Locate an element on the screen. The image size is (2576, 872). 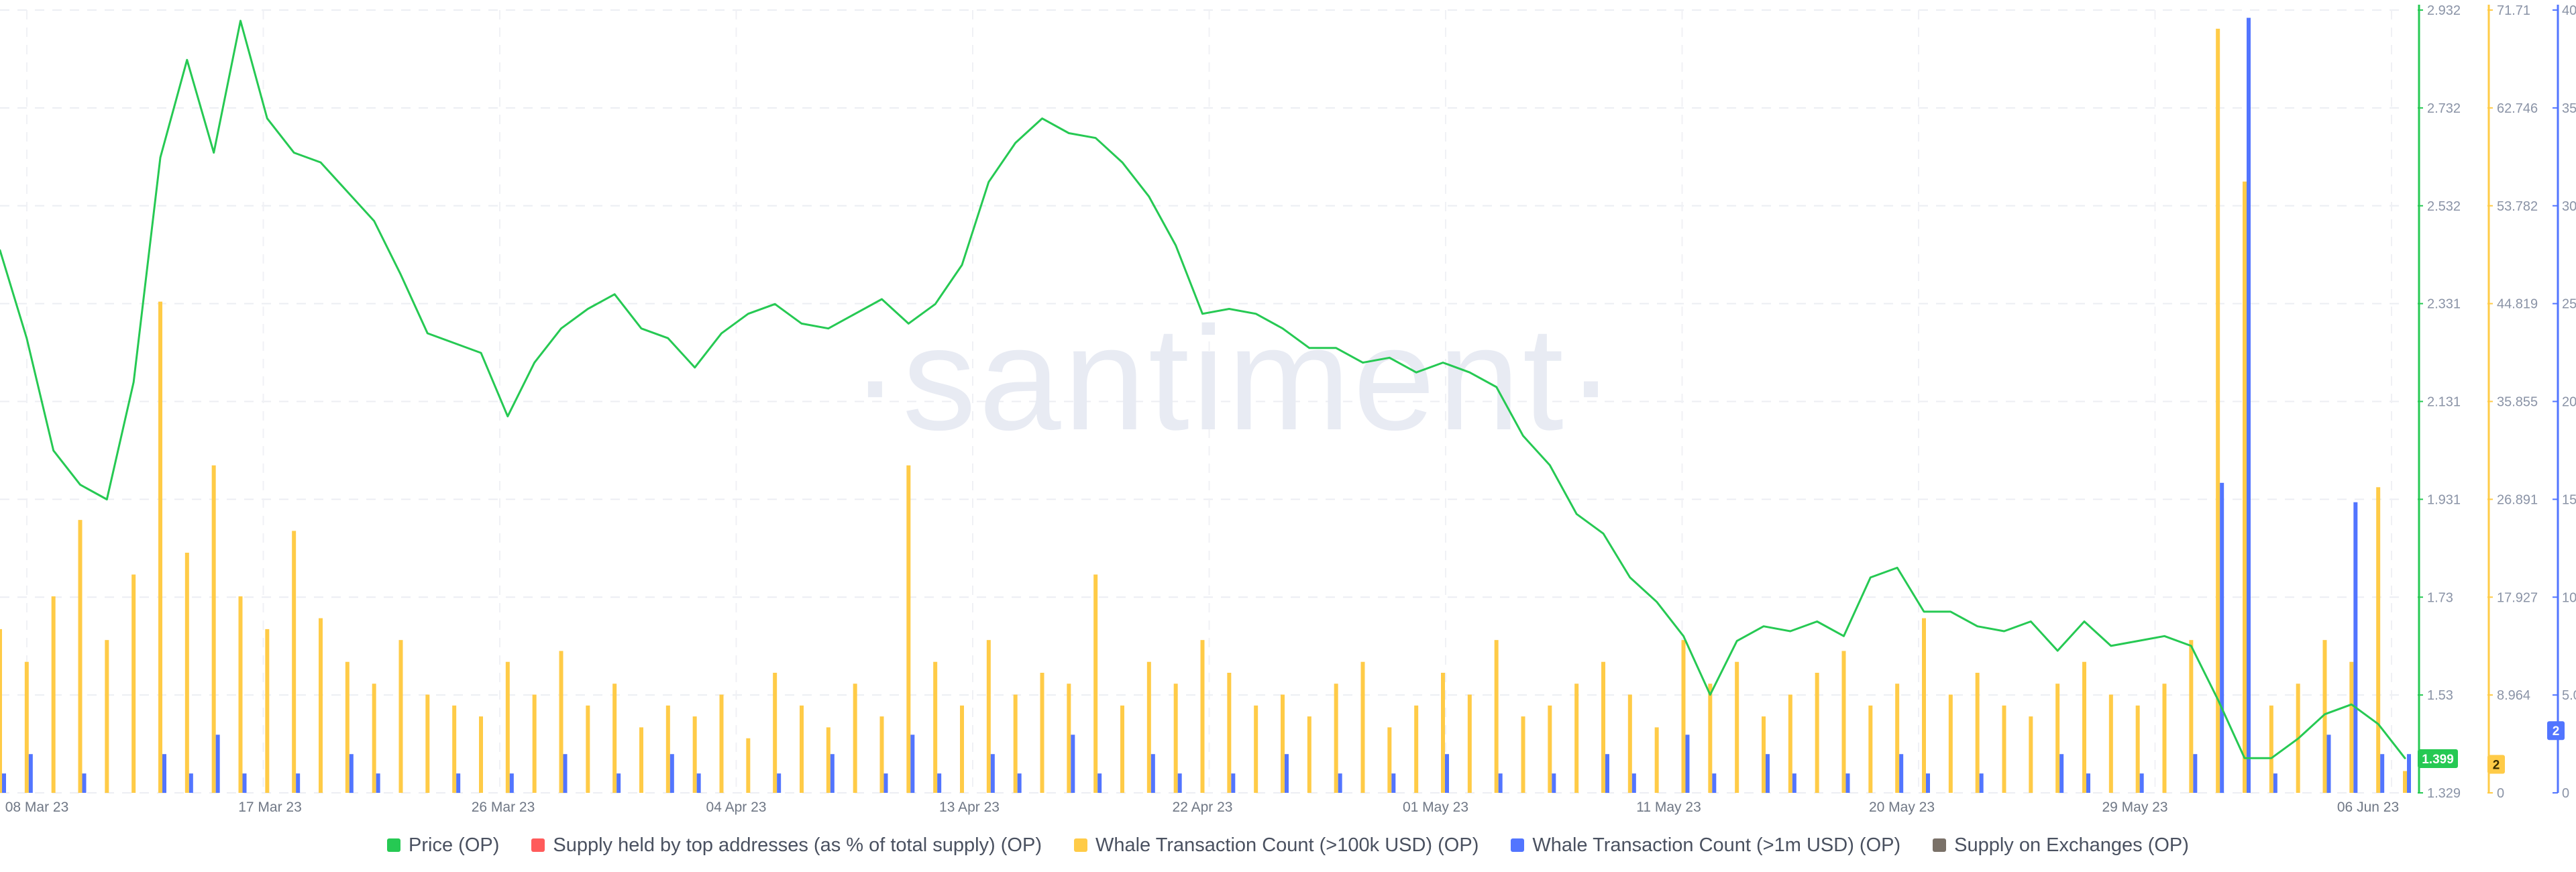
price-axis-tick-label: 1.931 is located at coordinates (2444, 500).